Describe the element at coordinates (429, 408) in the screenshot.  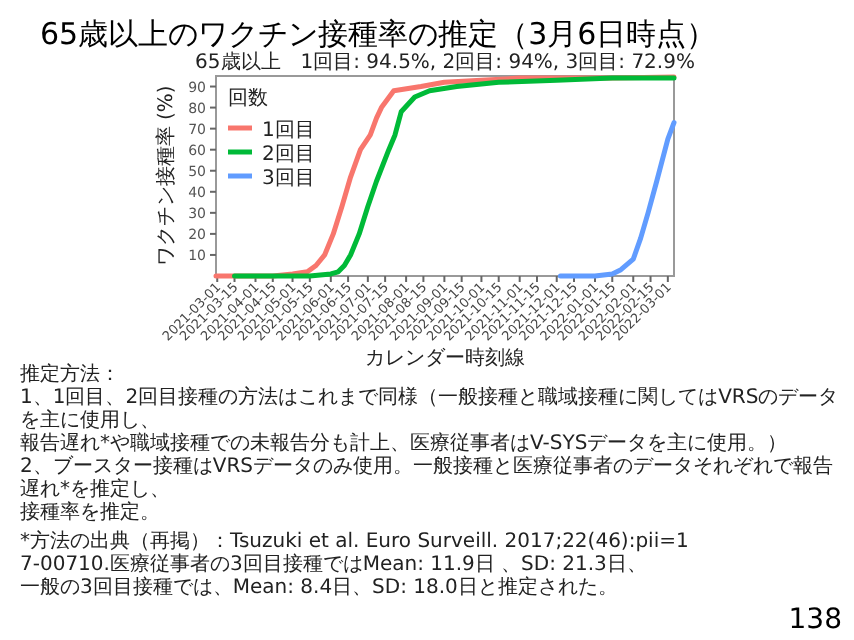
I see `text: 1、1回目、2回目接種の方法はこれまで同様（一般接種と職域接種に関してはVRSのデータを主に使用し、` at that location.